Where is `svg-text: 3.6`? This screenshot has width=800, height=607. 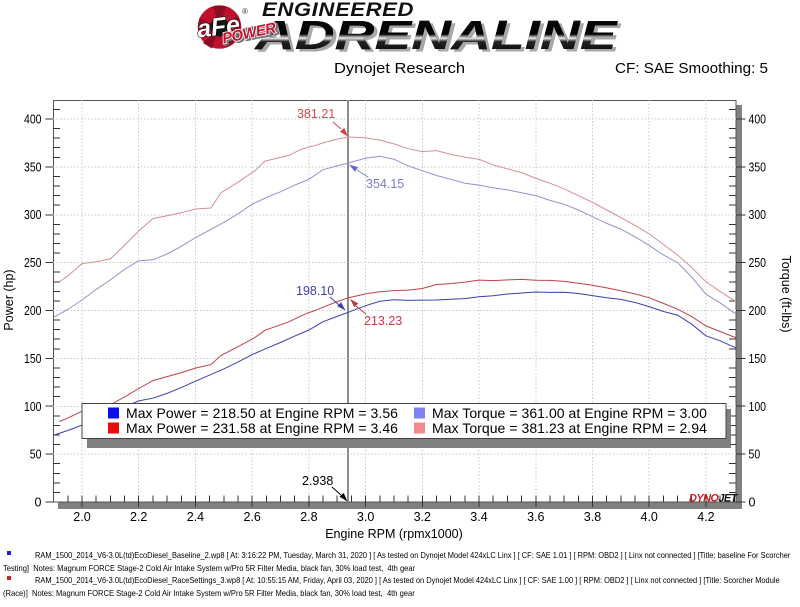
svg-text: 3.6 is located at coordinates (535, 517).